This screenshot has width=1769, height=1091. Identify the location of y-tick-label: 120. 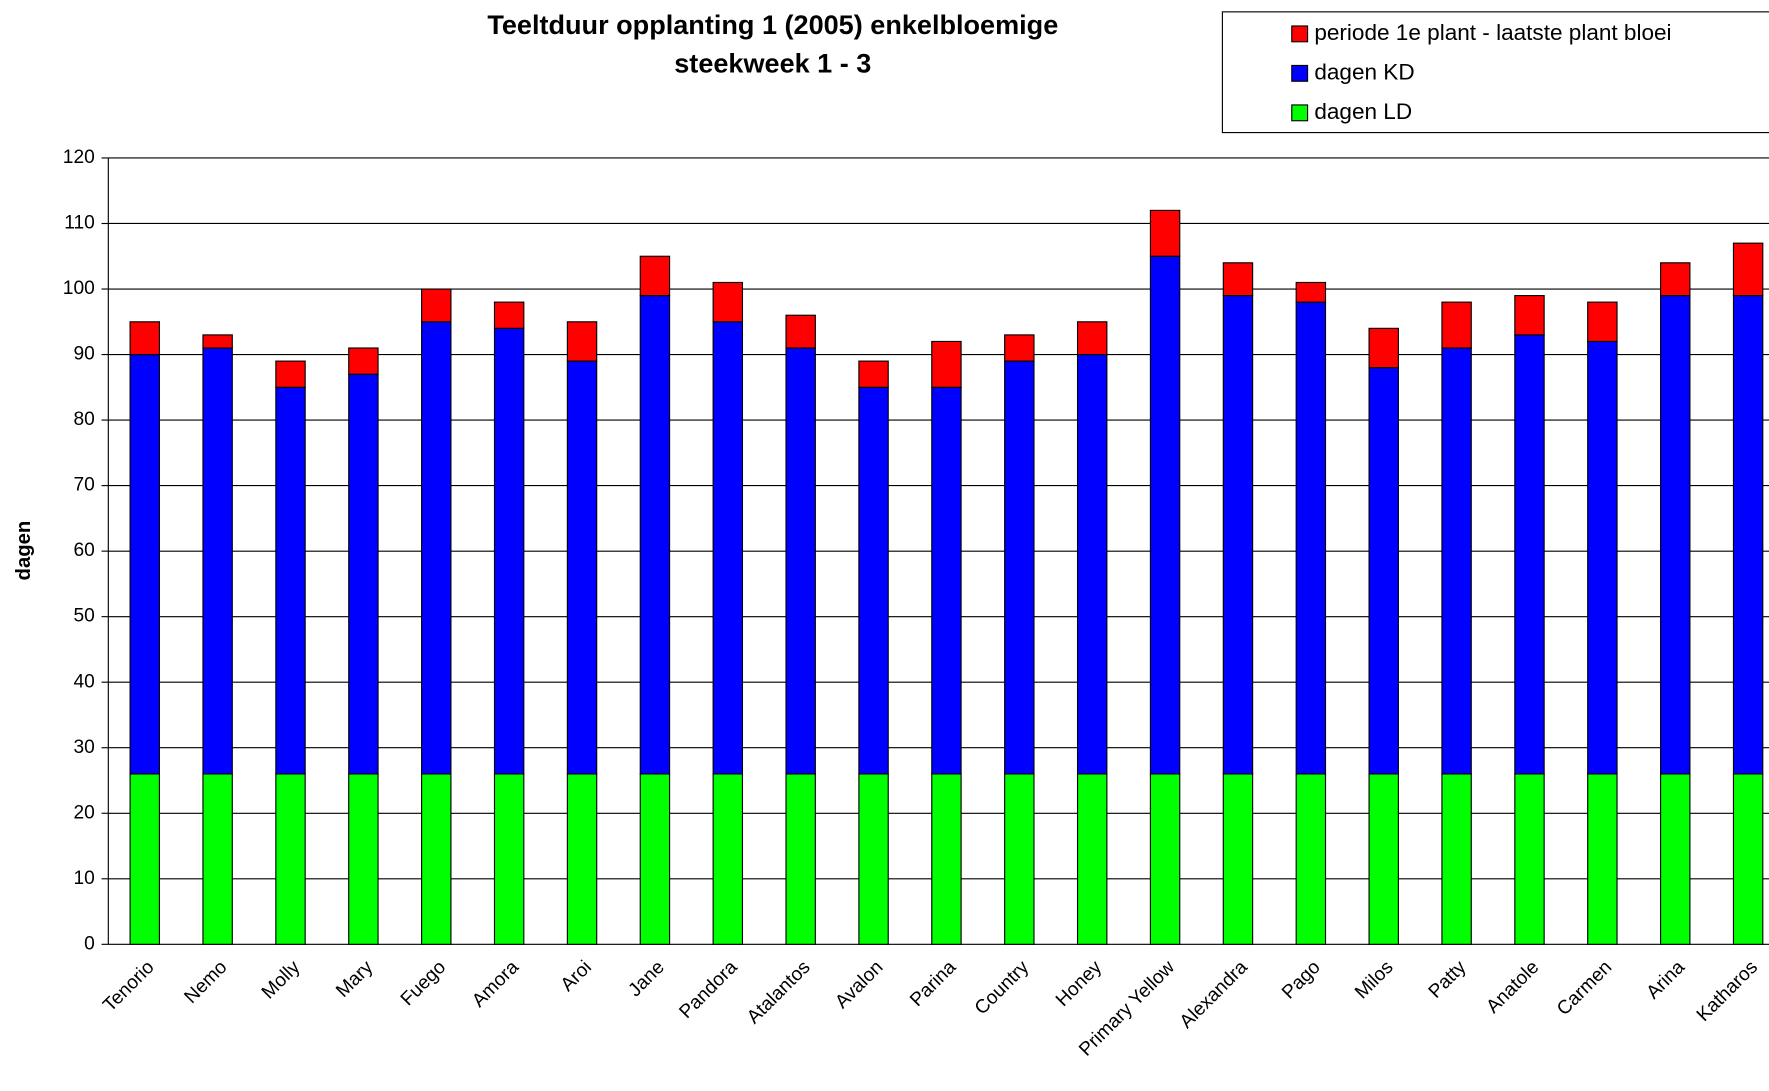
(79, 157).